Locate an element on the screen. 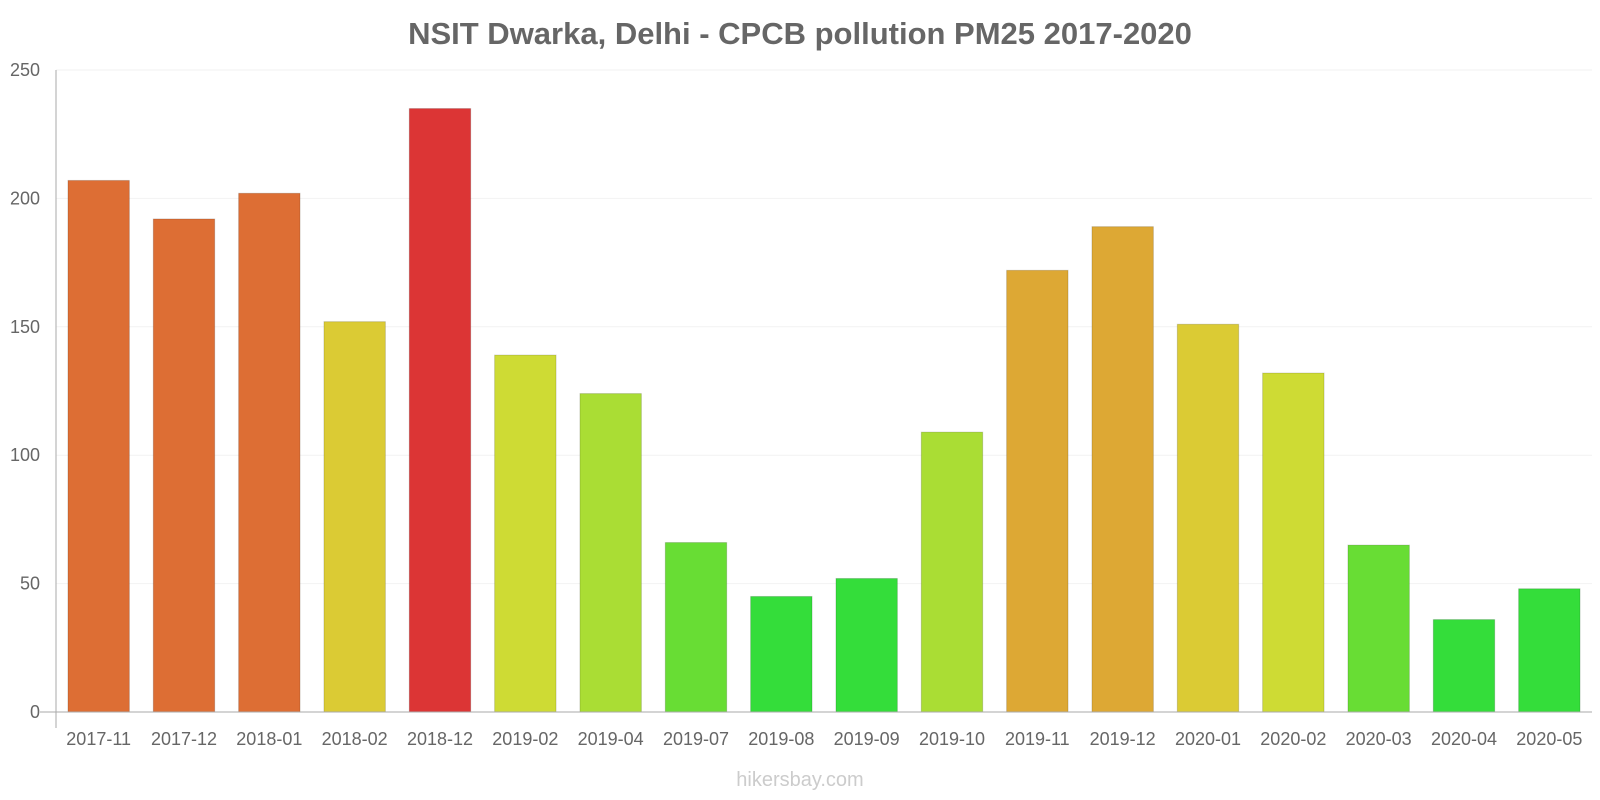  y-tick-label: 50 is located at coordinates (30, 584).